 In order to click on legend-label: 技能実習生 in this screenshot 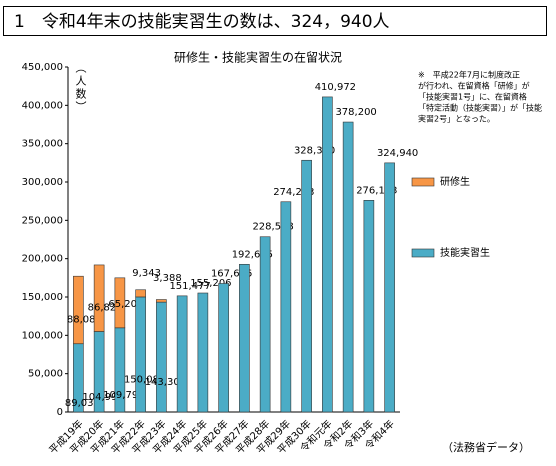, I will do `click(465, 252)`.